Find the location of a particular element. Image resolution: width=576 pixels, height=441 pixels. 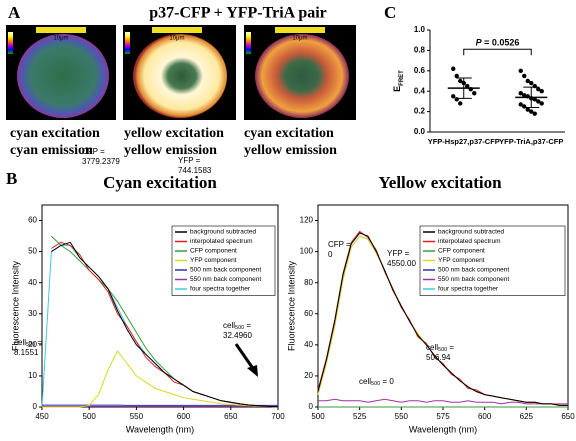

x-axis-label: Wavelength (nm) is located at coordinates (160, 429).